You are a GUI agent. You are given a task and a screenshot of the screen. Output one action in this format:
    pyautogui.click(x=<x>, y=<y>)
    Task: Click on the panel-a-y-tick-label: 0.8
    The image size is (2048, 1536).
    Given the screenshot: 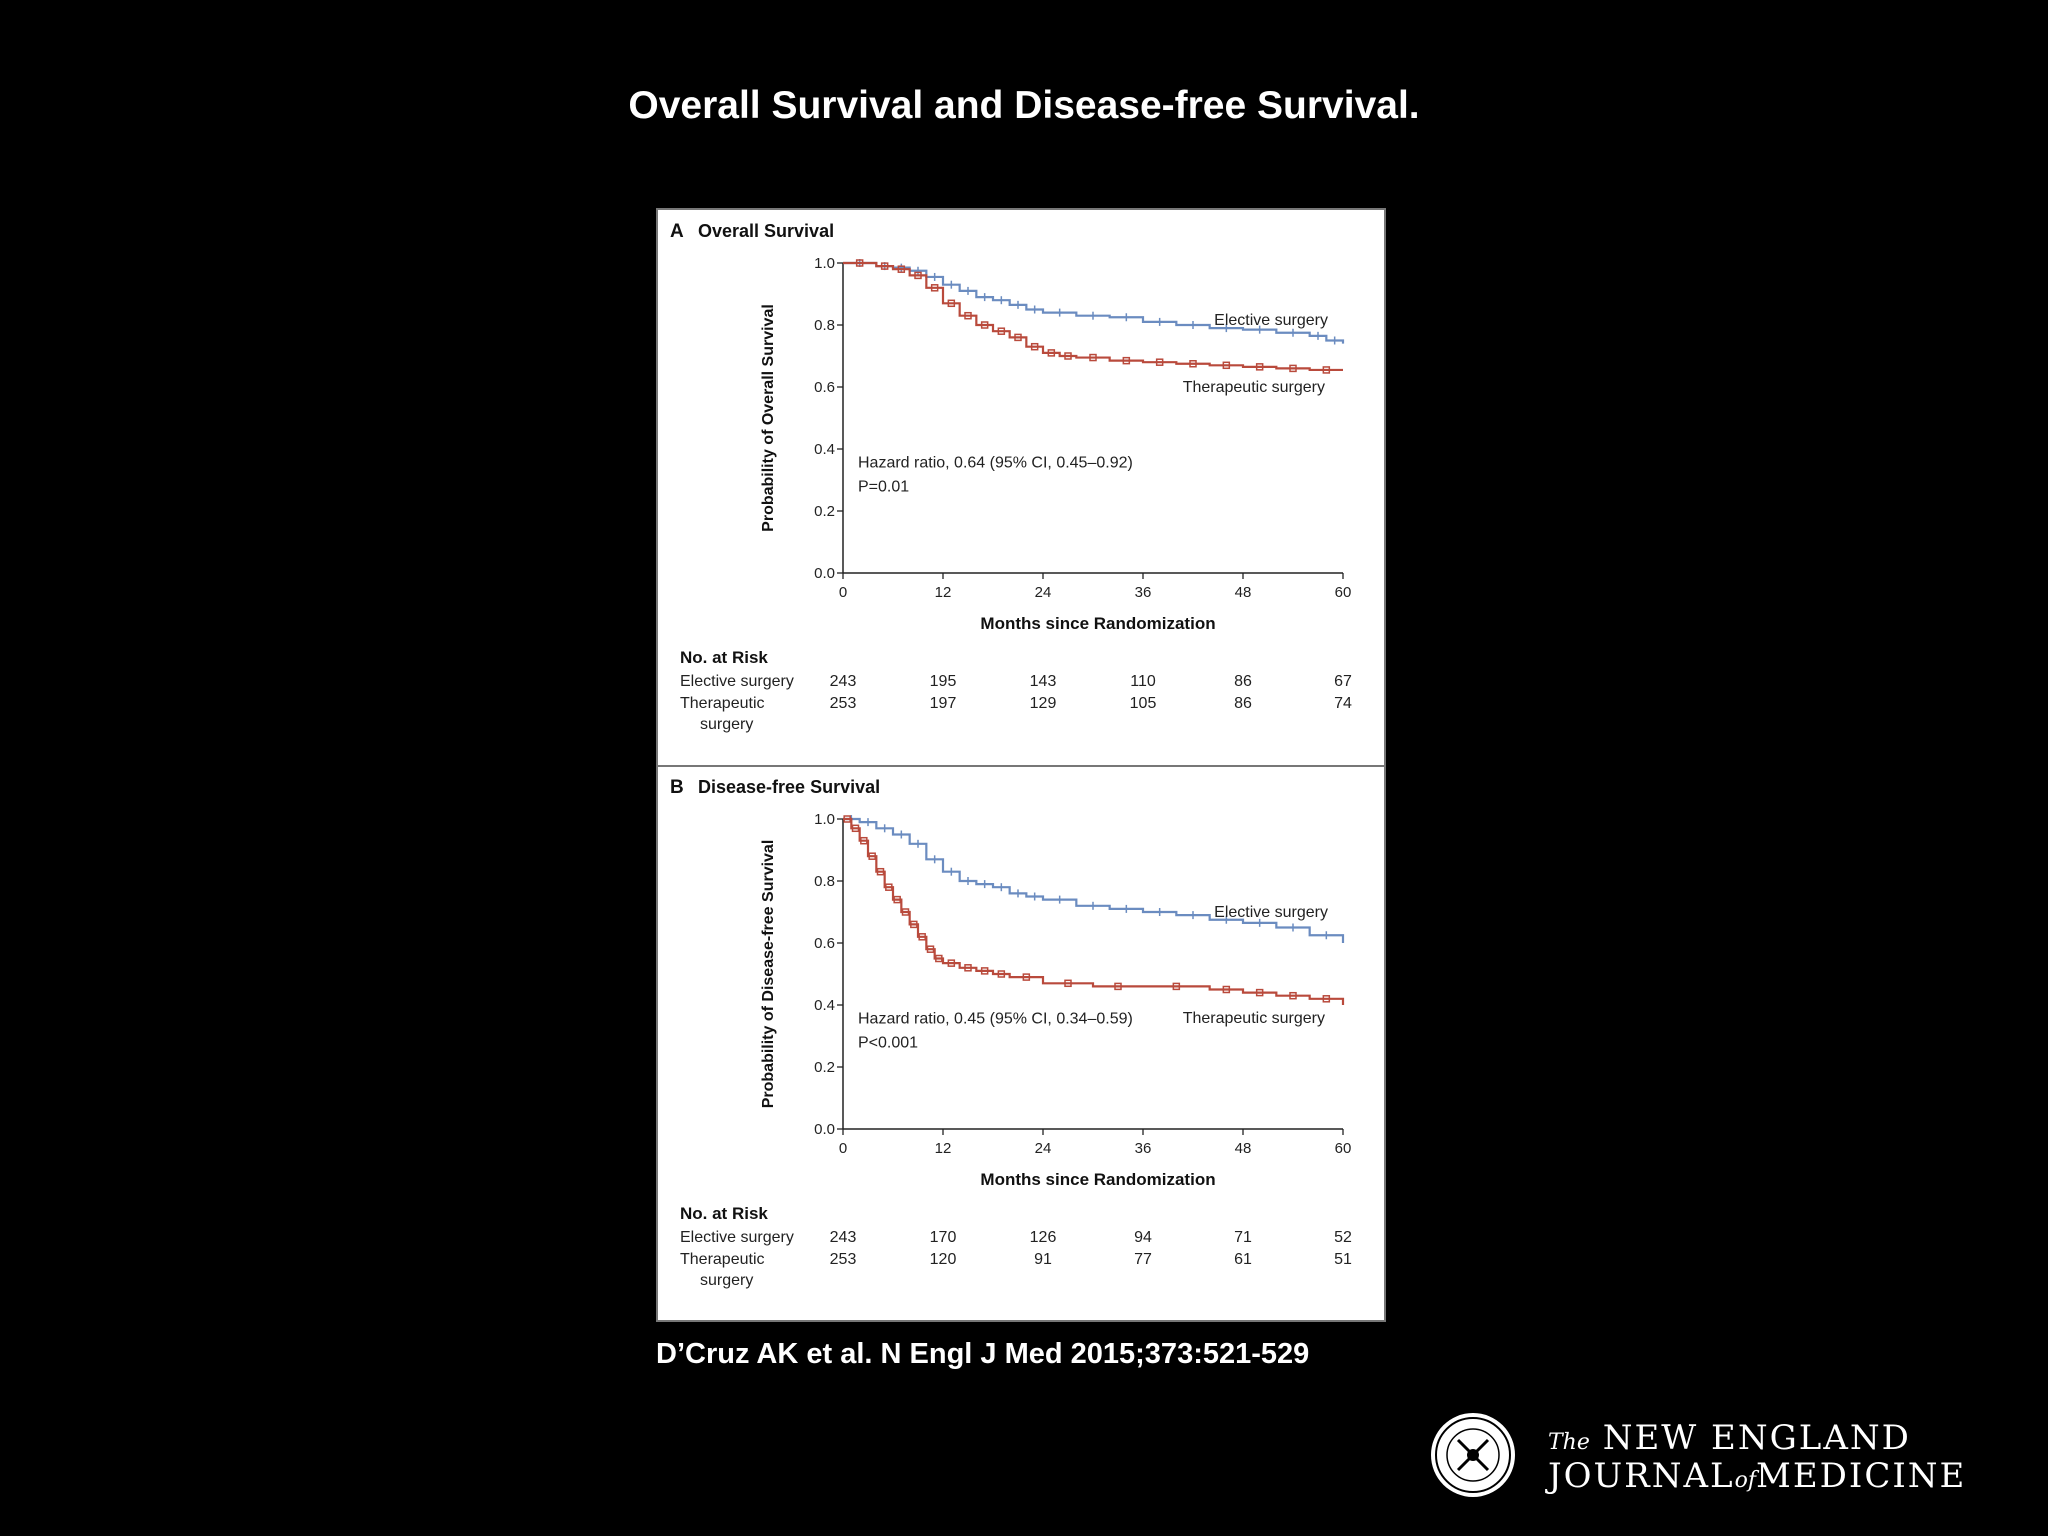 What is the action you would take?
    pyautogui.click(x=824, y=325)
    